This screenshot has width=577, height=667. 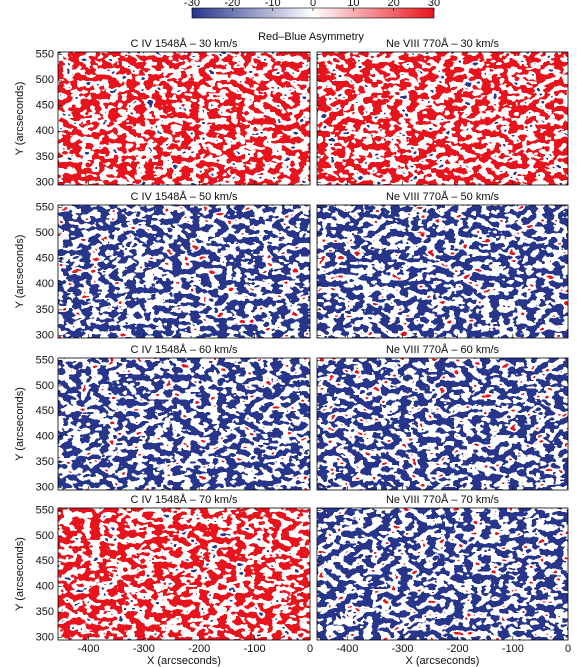 I want to click on panel-title: C IV 1548Å – 50 km/s, so click(x=184, y=196).